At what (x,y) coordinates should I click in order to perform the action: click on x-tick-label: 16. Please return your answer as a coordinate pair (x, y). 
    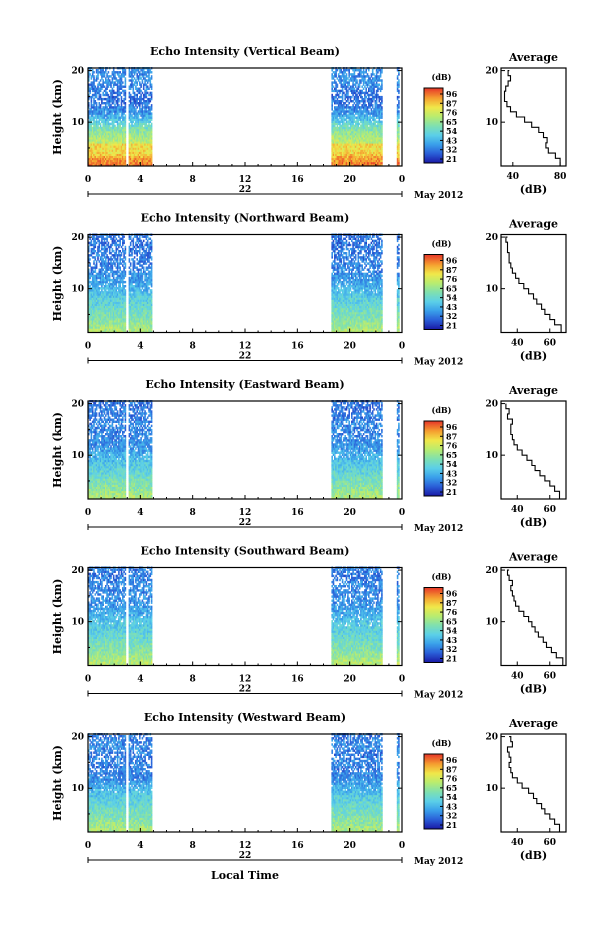
    Looking at the image, I should click on (297, 180).